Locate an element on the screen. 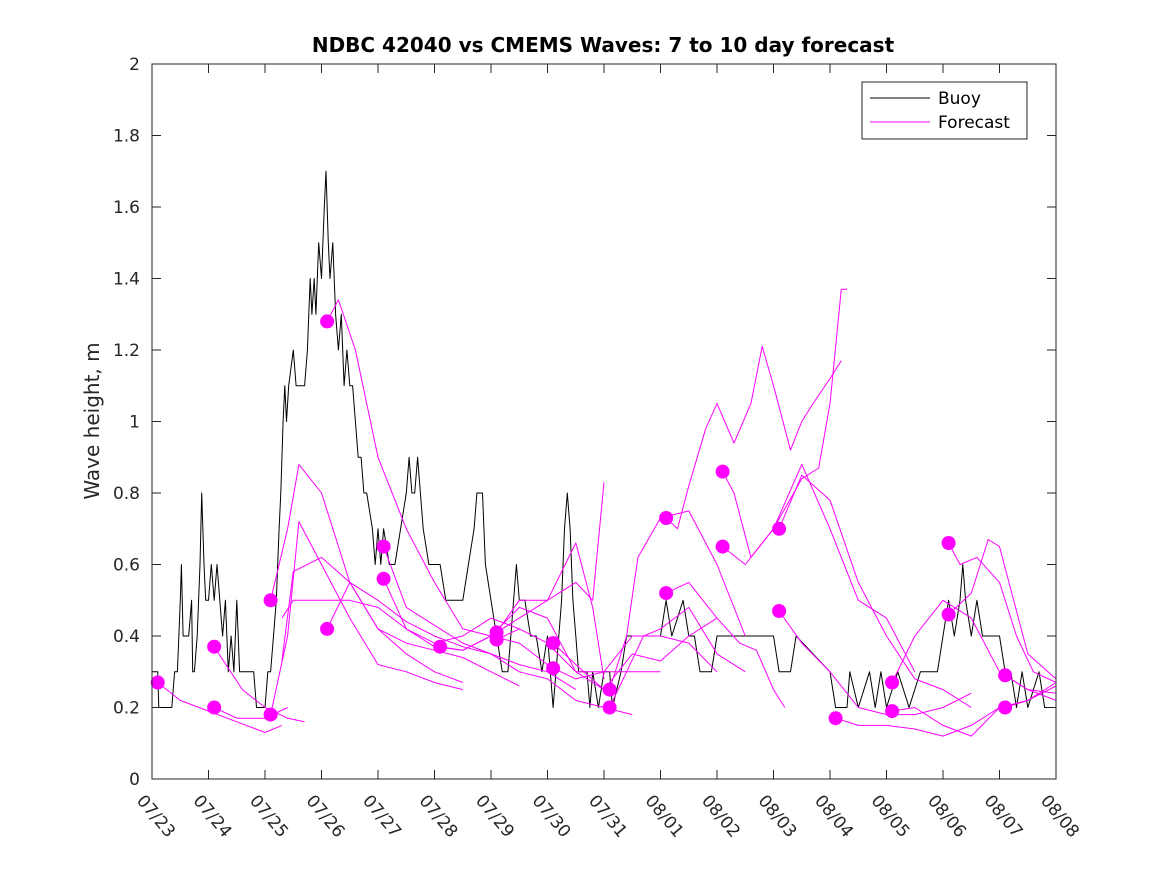 This screenshot has width=1167, height=875. x-tick-label: 07/25 is located at coordinates (268, 816).